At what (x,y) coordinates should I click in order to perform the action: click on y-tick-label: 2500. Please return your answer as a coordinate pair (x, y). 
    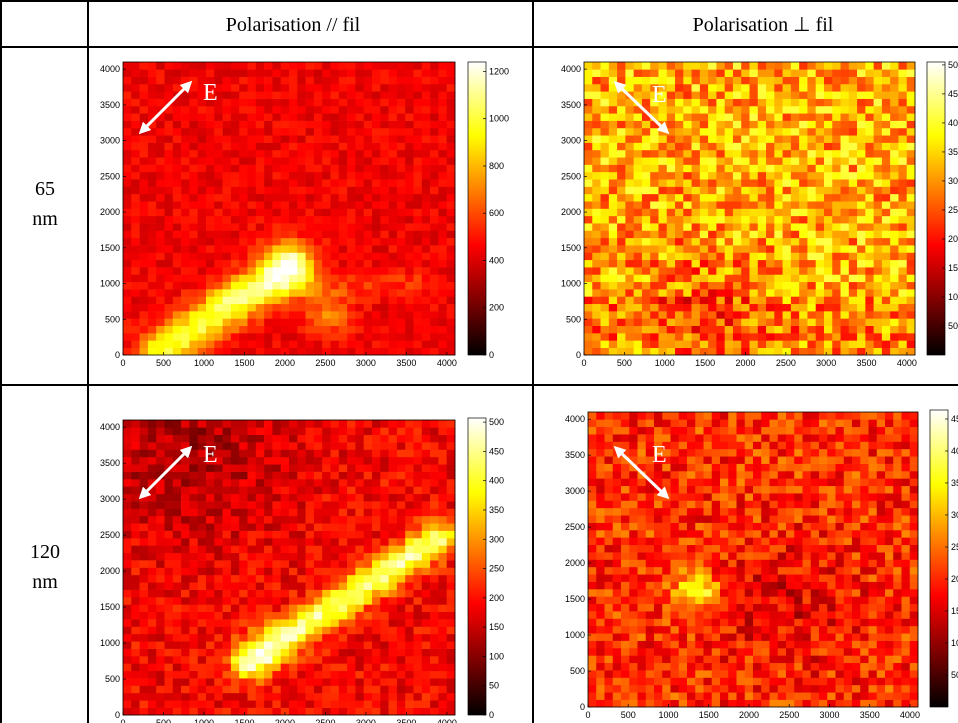
    Looking at the image, I should click on (571, 176).